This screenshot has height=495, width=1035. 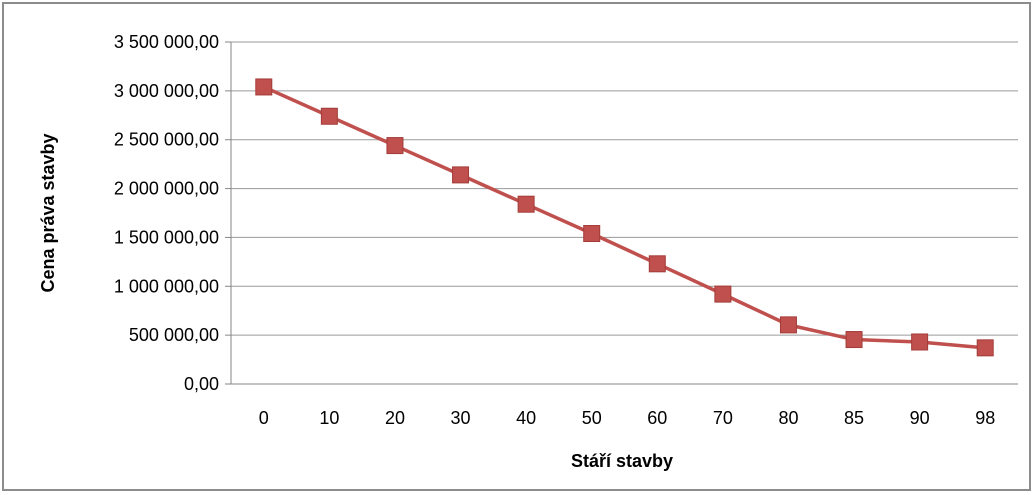 I want to click on y-tick-label: 2 500 000,00, so click(x=166, y=140).